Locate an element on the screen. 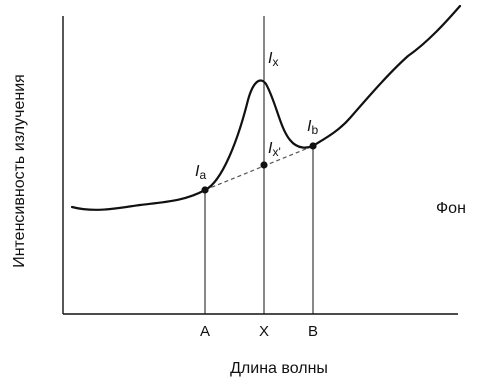 This screenshot has height=378, width=486. label-ix: Ix is located at coordinates (273, 59).